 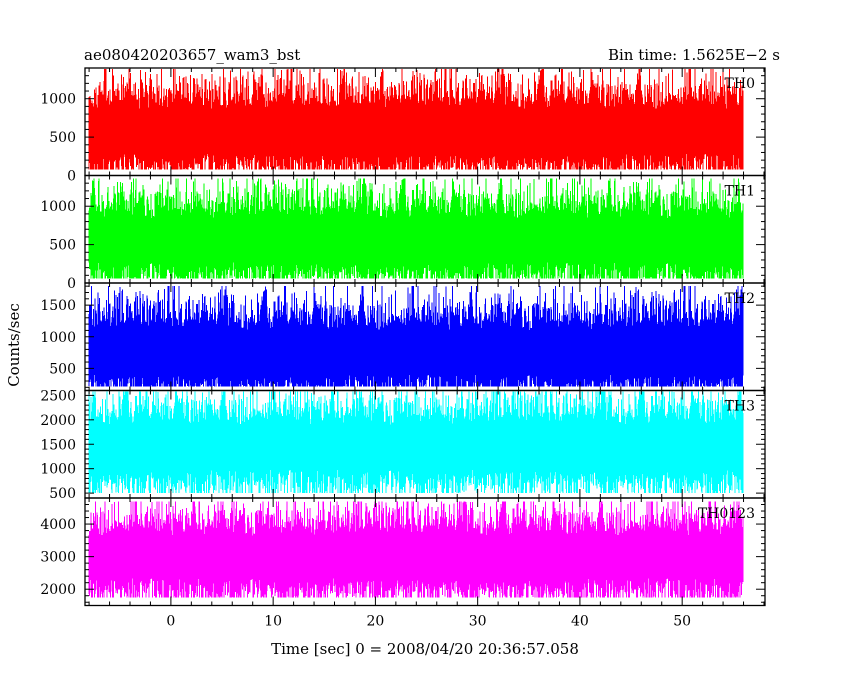 I want to click on series-th3, so click(x=416, y=442).